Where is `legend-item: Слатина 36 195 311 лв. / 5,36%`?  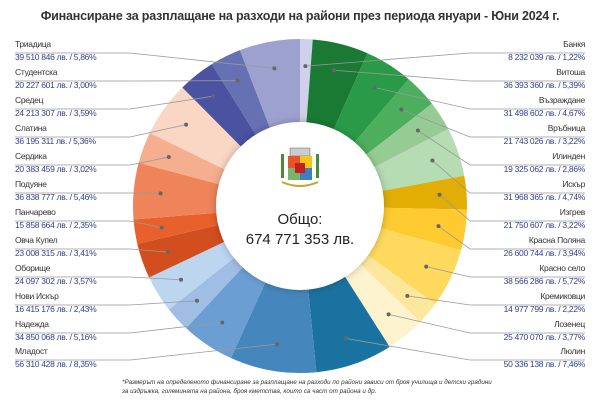
legend-item: Слатина 36 195 311 лв. / 5,36% is located at coordinates (74, 135).